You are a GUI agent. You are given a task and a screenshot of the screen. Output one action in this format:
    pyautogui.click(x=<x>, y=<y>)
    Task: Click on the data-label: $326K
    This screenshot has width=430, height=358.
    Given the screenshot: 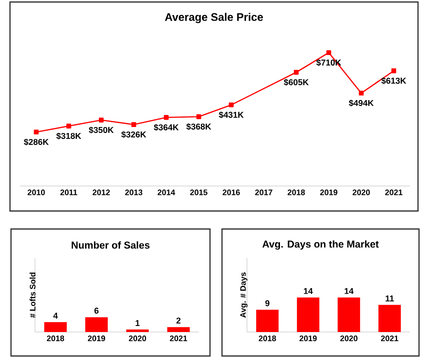 What is the action you would take?
    pyautogui.click(x=133, y=134)
    